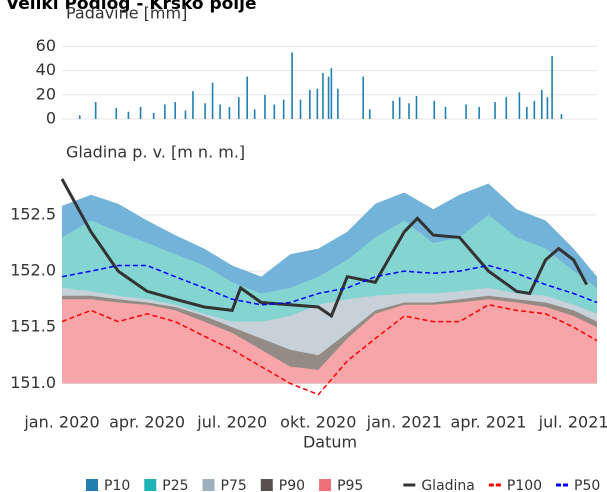 This screenshot has width=607, height=492. I want to click on y-tick-label: 60, so click(46, 45).